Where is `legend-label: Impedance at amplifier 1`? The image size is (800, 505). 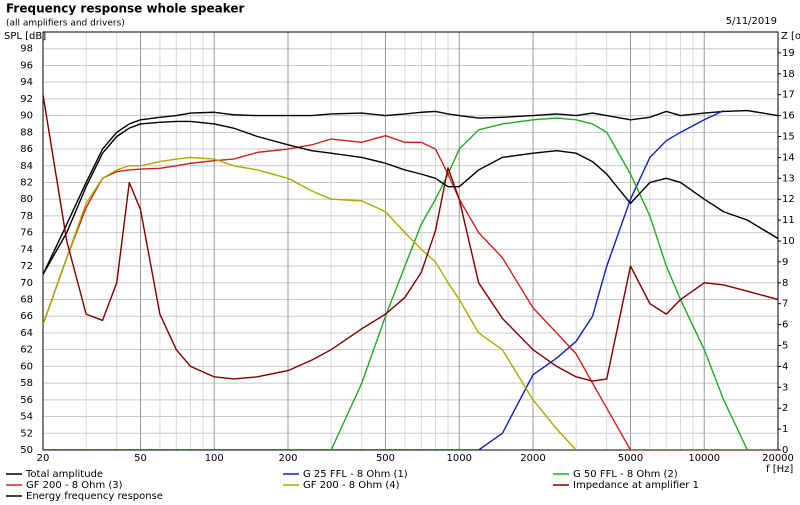 legend-label: Impedance at amplifier 1 is located at coordinates (636, 485).